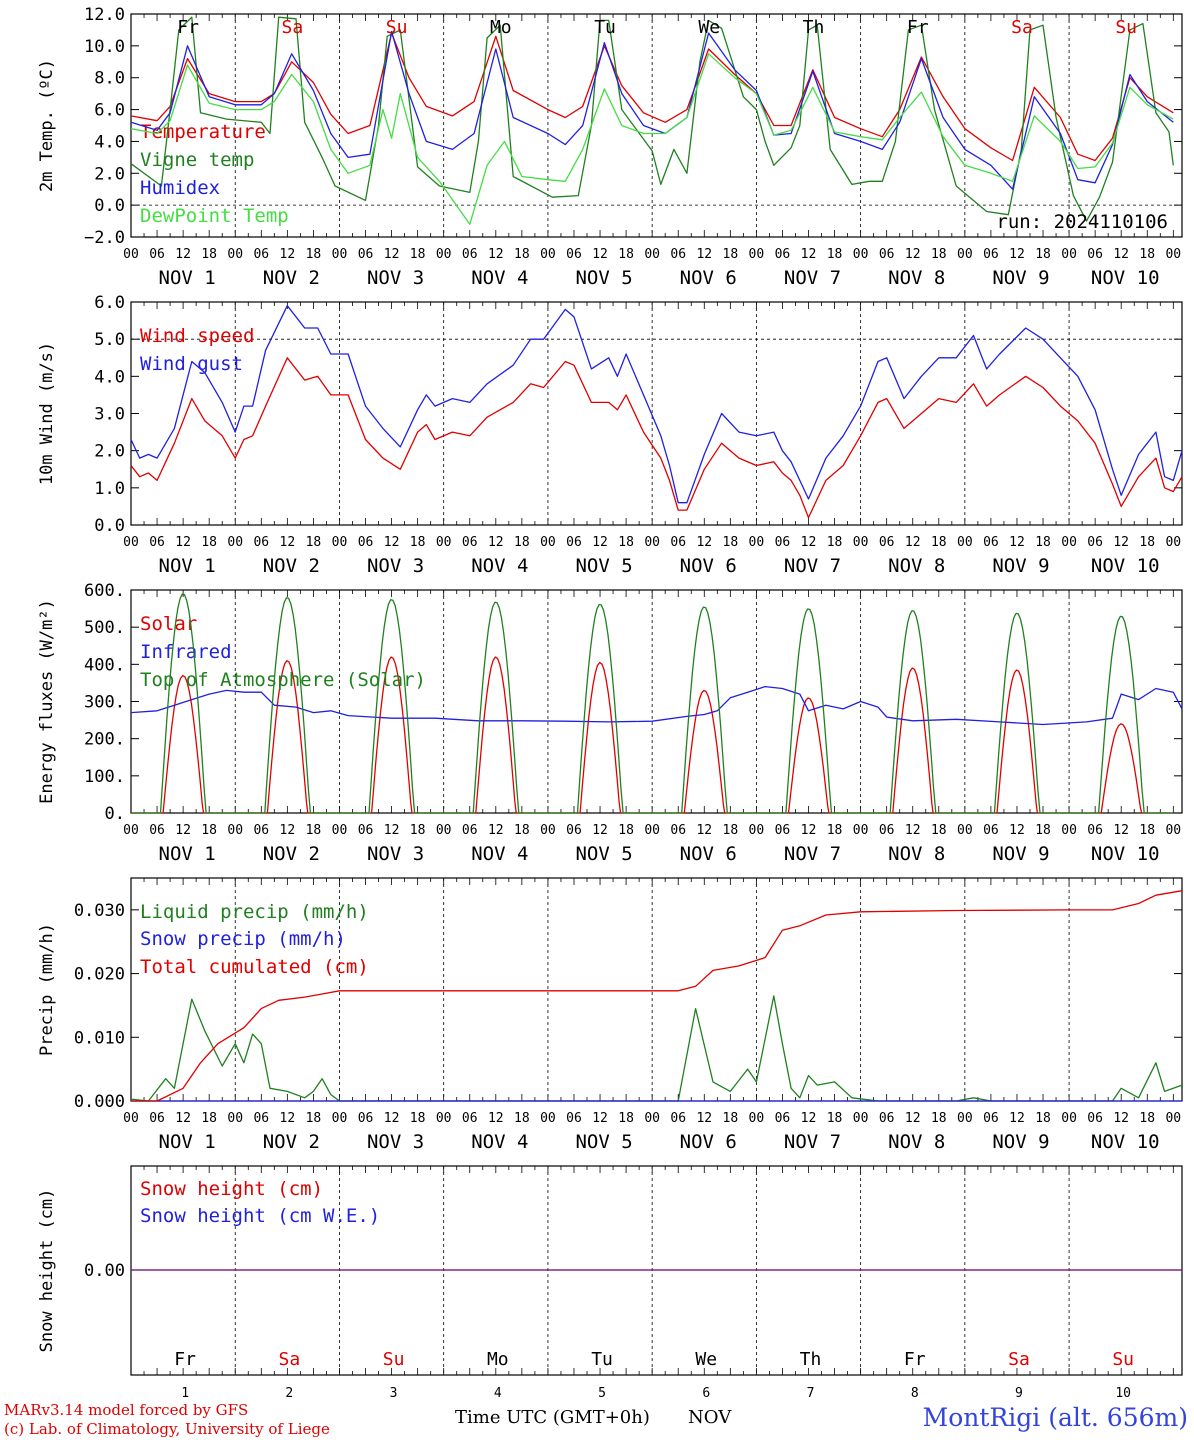  Describe the element at coordinates (203, 132) in the screenshot. I see `legend-entry: Temperature` at that location.